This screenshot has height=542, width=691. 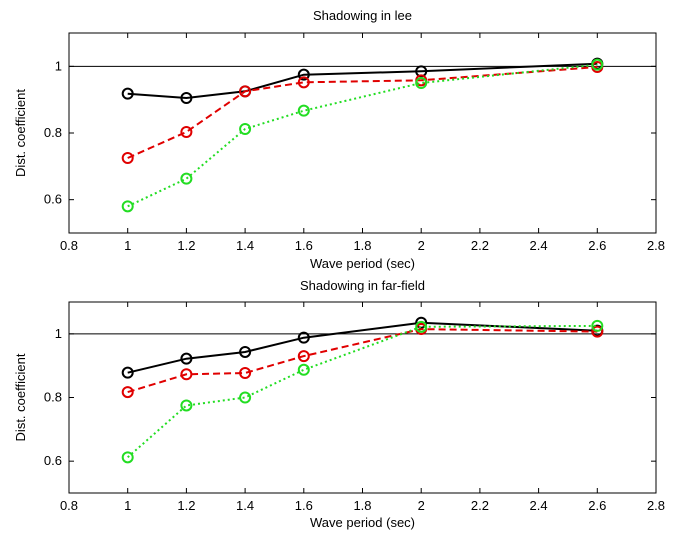 What do you see at coordinates (362, 15) in the screenshot?
I see `chart-title: Shadowing in lee` at bounding box center [362, 15].